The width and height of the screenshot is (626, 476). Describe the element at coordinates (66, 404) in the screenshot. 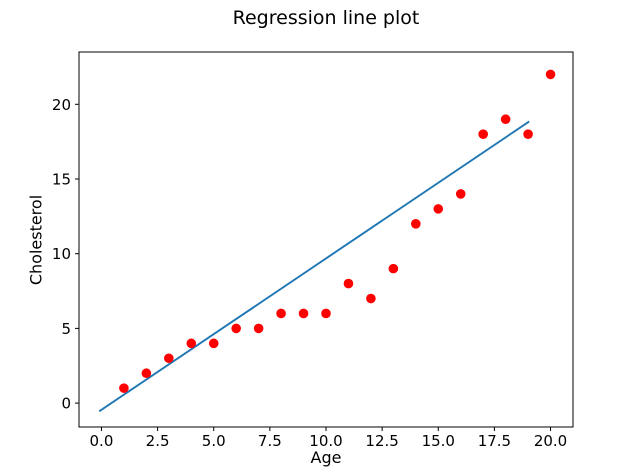

I see `y-tick-label: 0` at that location.